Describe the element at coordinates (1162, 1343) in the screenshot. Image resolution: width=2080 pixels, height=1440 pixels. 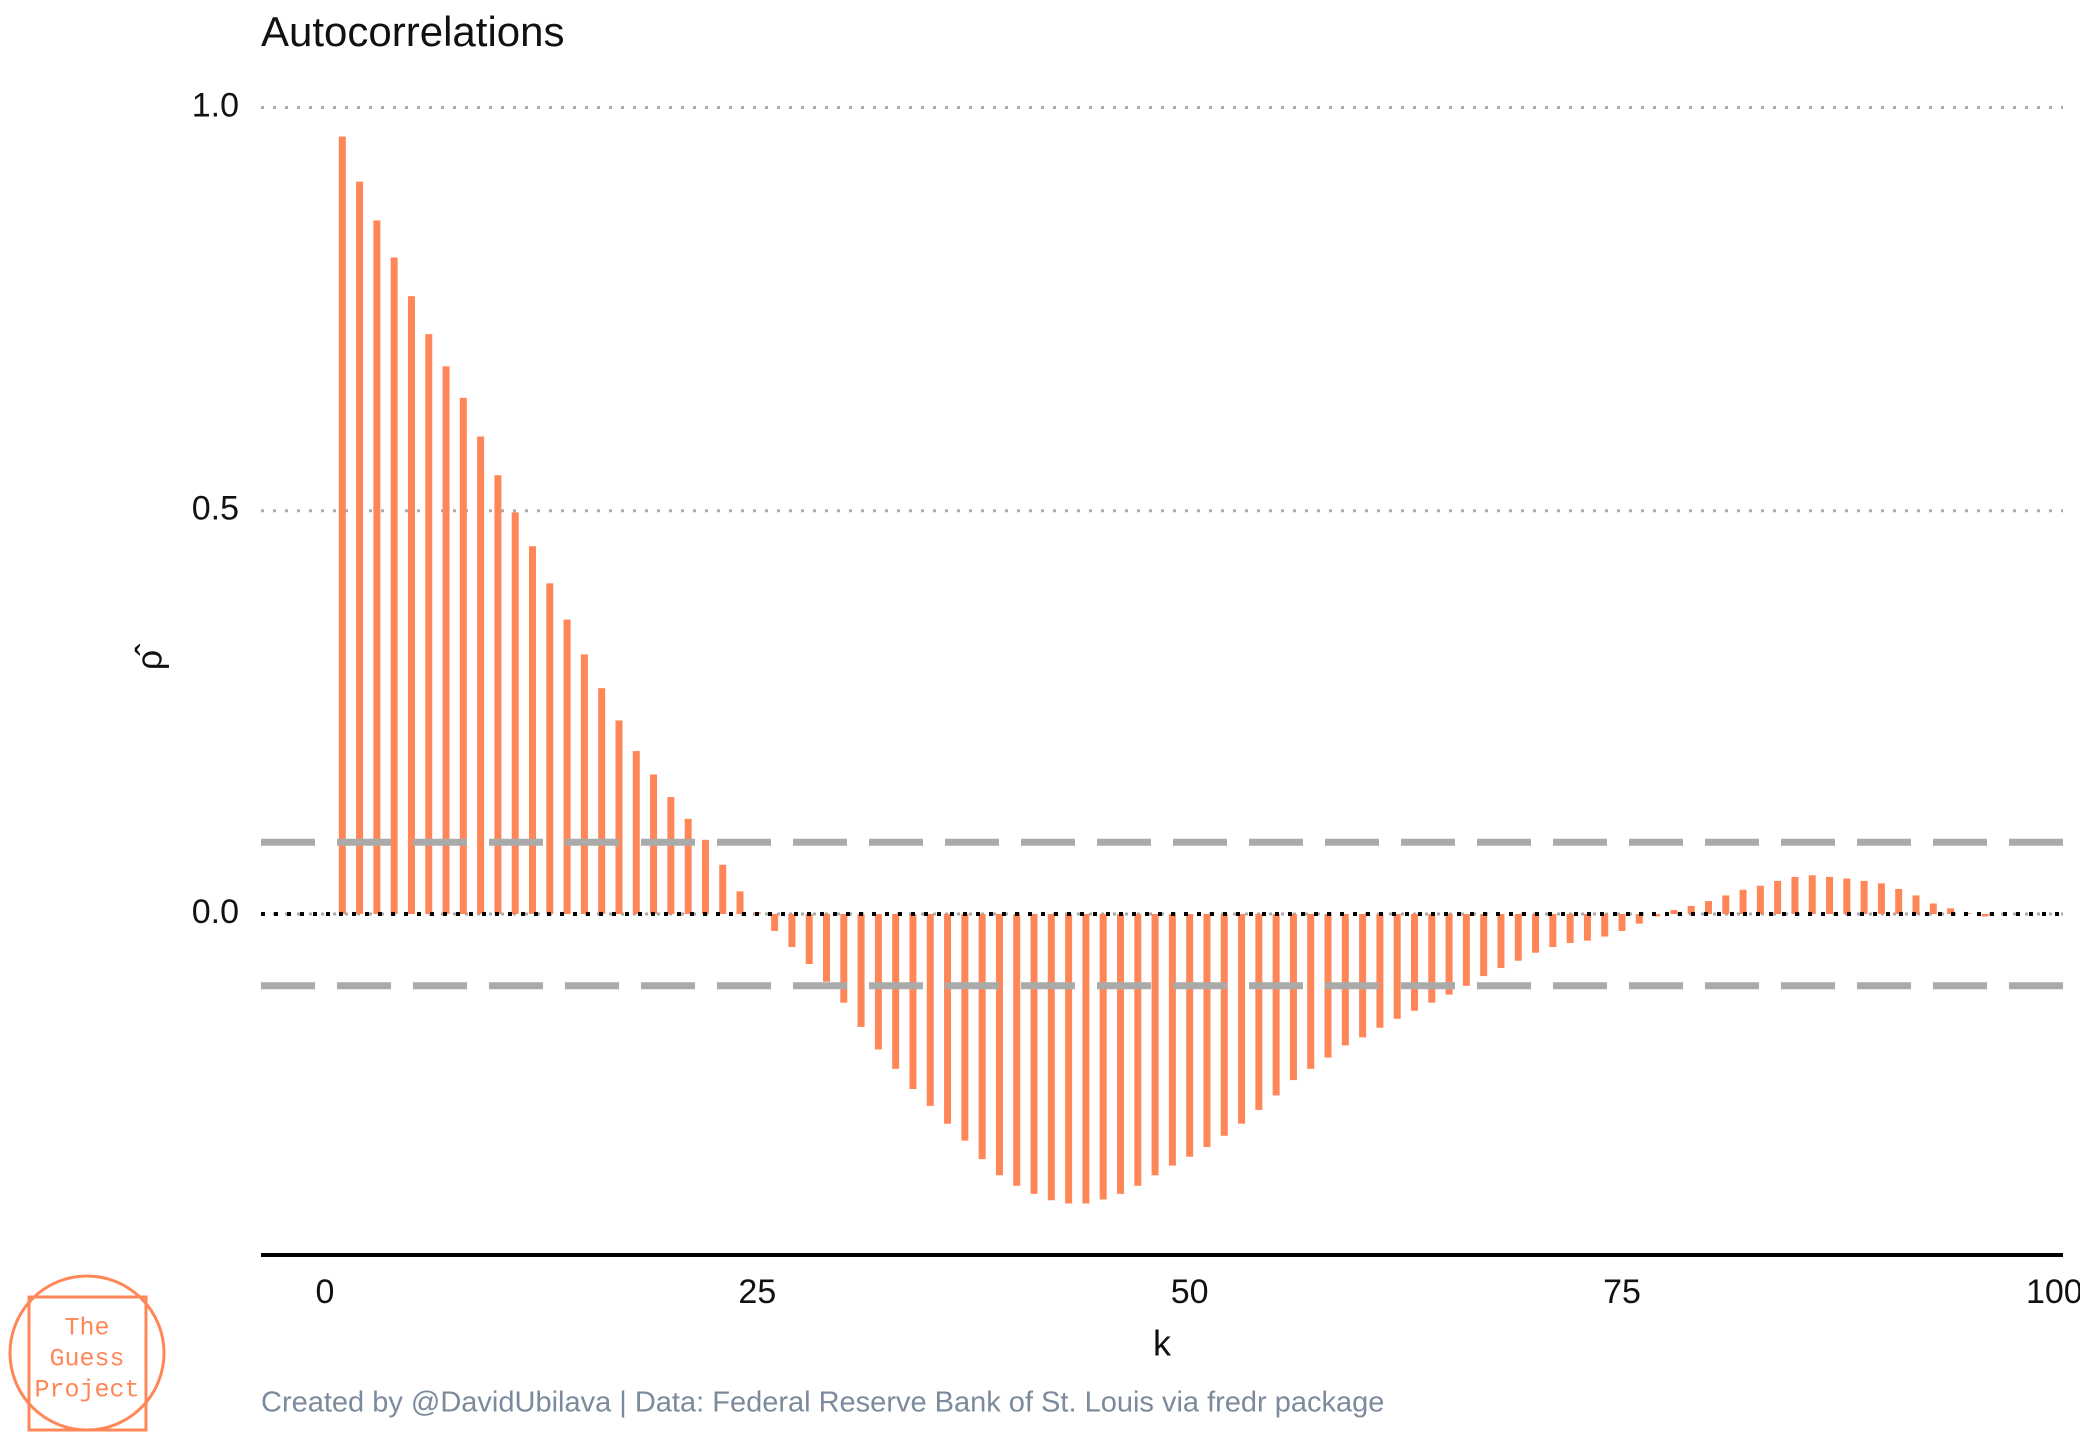
I see `x-axis-label: k` at that location.